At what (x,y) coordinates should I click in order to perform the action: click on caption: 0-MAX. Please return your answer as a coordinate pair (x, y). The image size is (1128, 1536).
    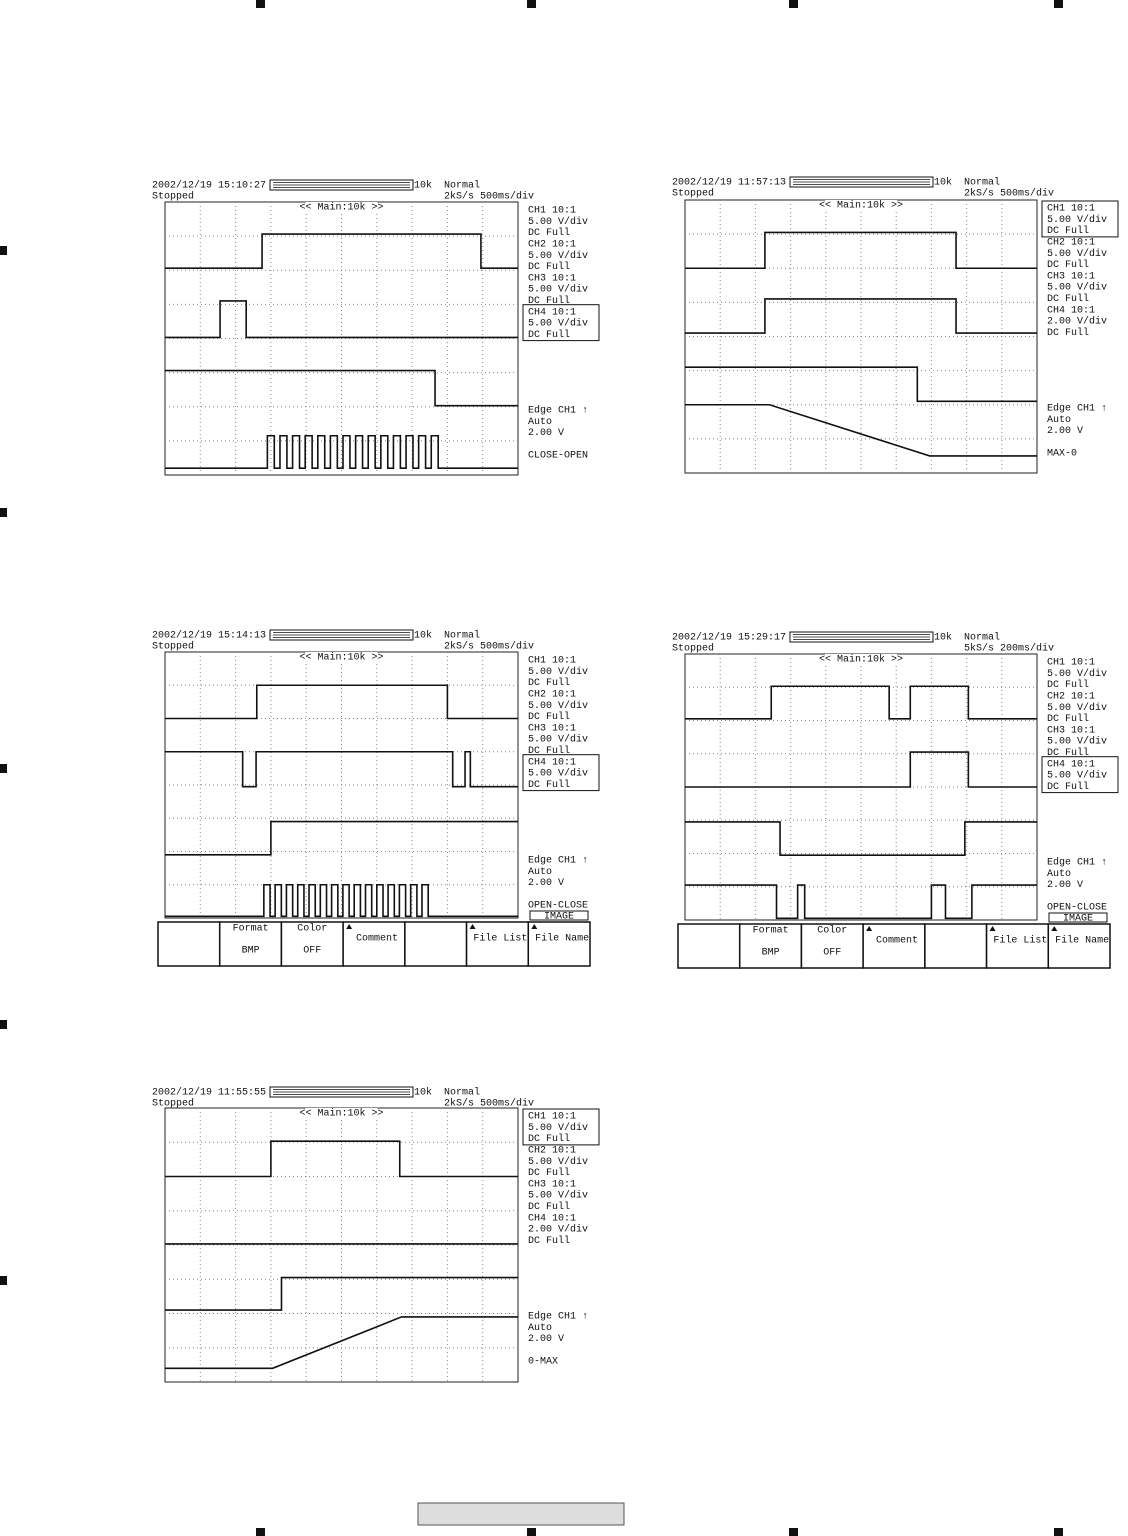
    Looking at the image, I should click on (543, 1362).